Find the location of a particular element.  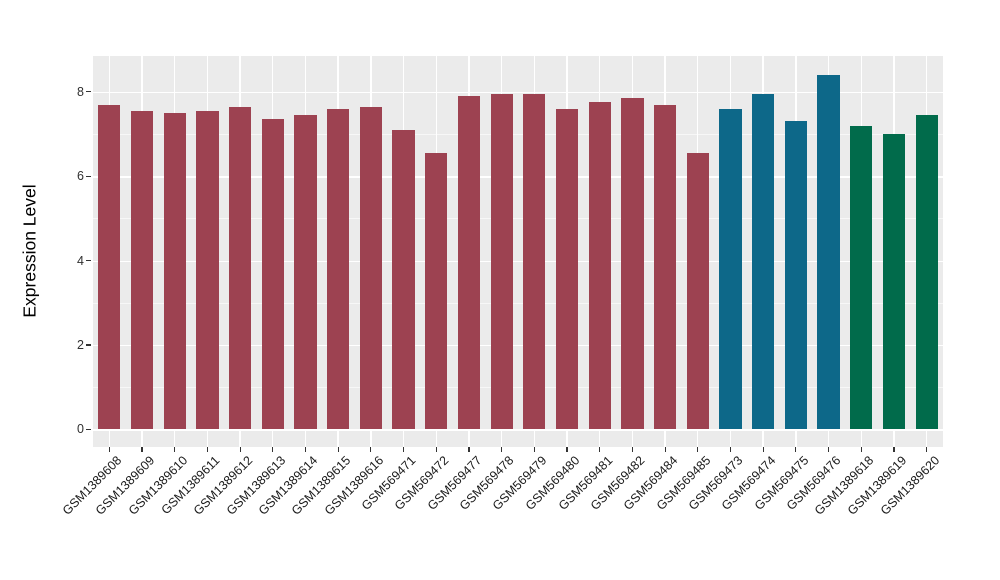

y-tick-label: 6 is located at coordinates (80, 176).